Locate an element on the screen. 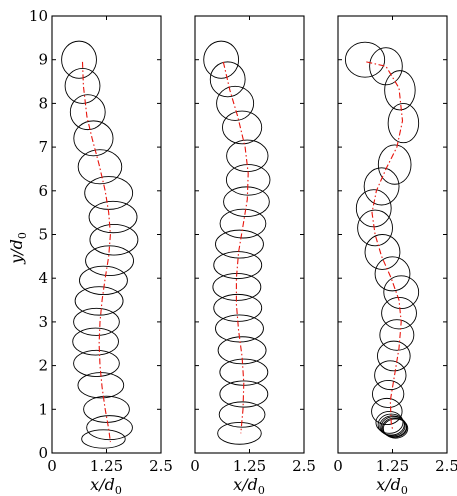 The width and height of the screenshot is (457, 496). x-tick-label-middle-2: 2.5 is located at coordinates (304, 466).